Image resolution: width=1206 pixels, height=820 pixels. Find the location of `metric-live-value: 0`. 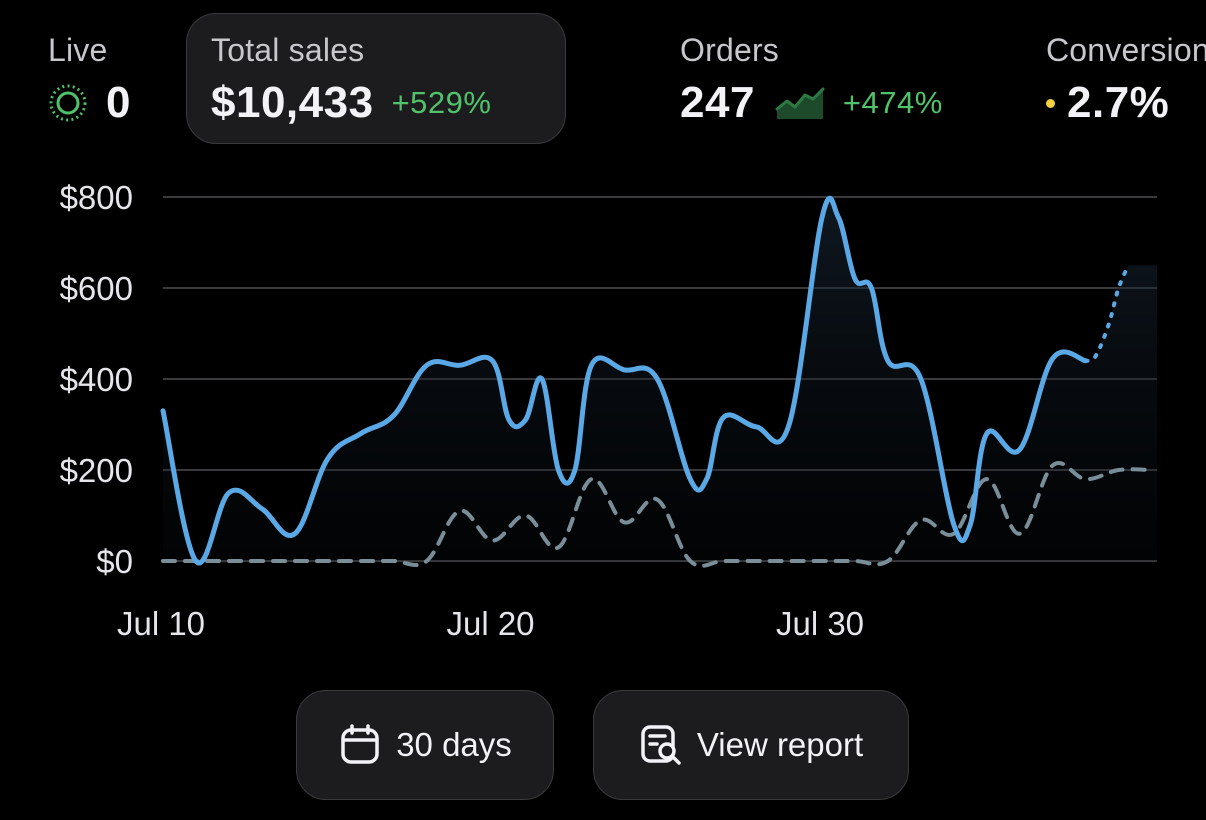

metric-live-value: 0 is located at coordinates (118, 102).